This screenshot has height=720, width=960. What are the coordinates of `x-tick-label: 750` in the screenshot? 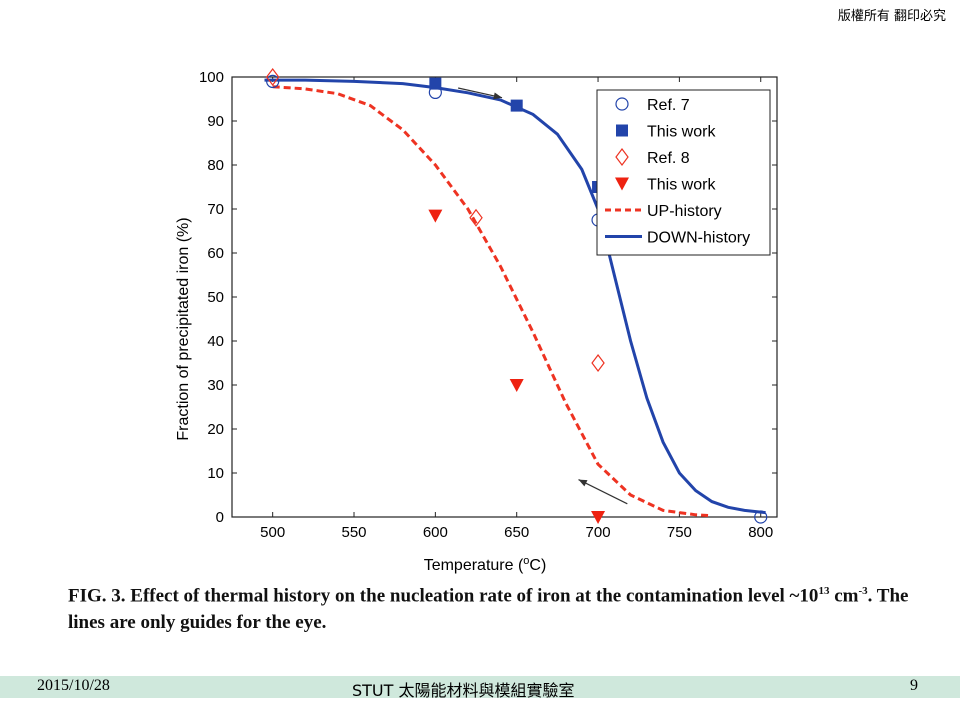 It's located at (679, 532).